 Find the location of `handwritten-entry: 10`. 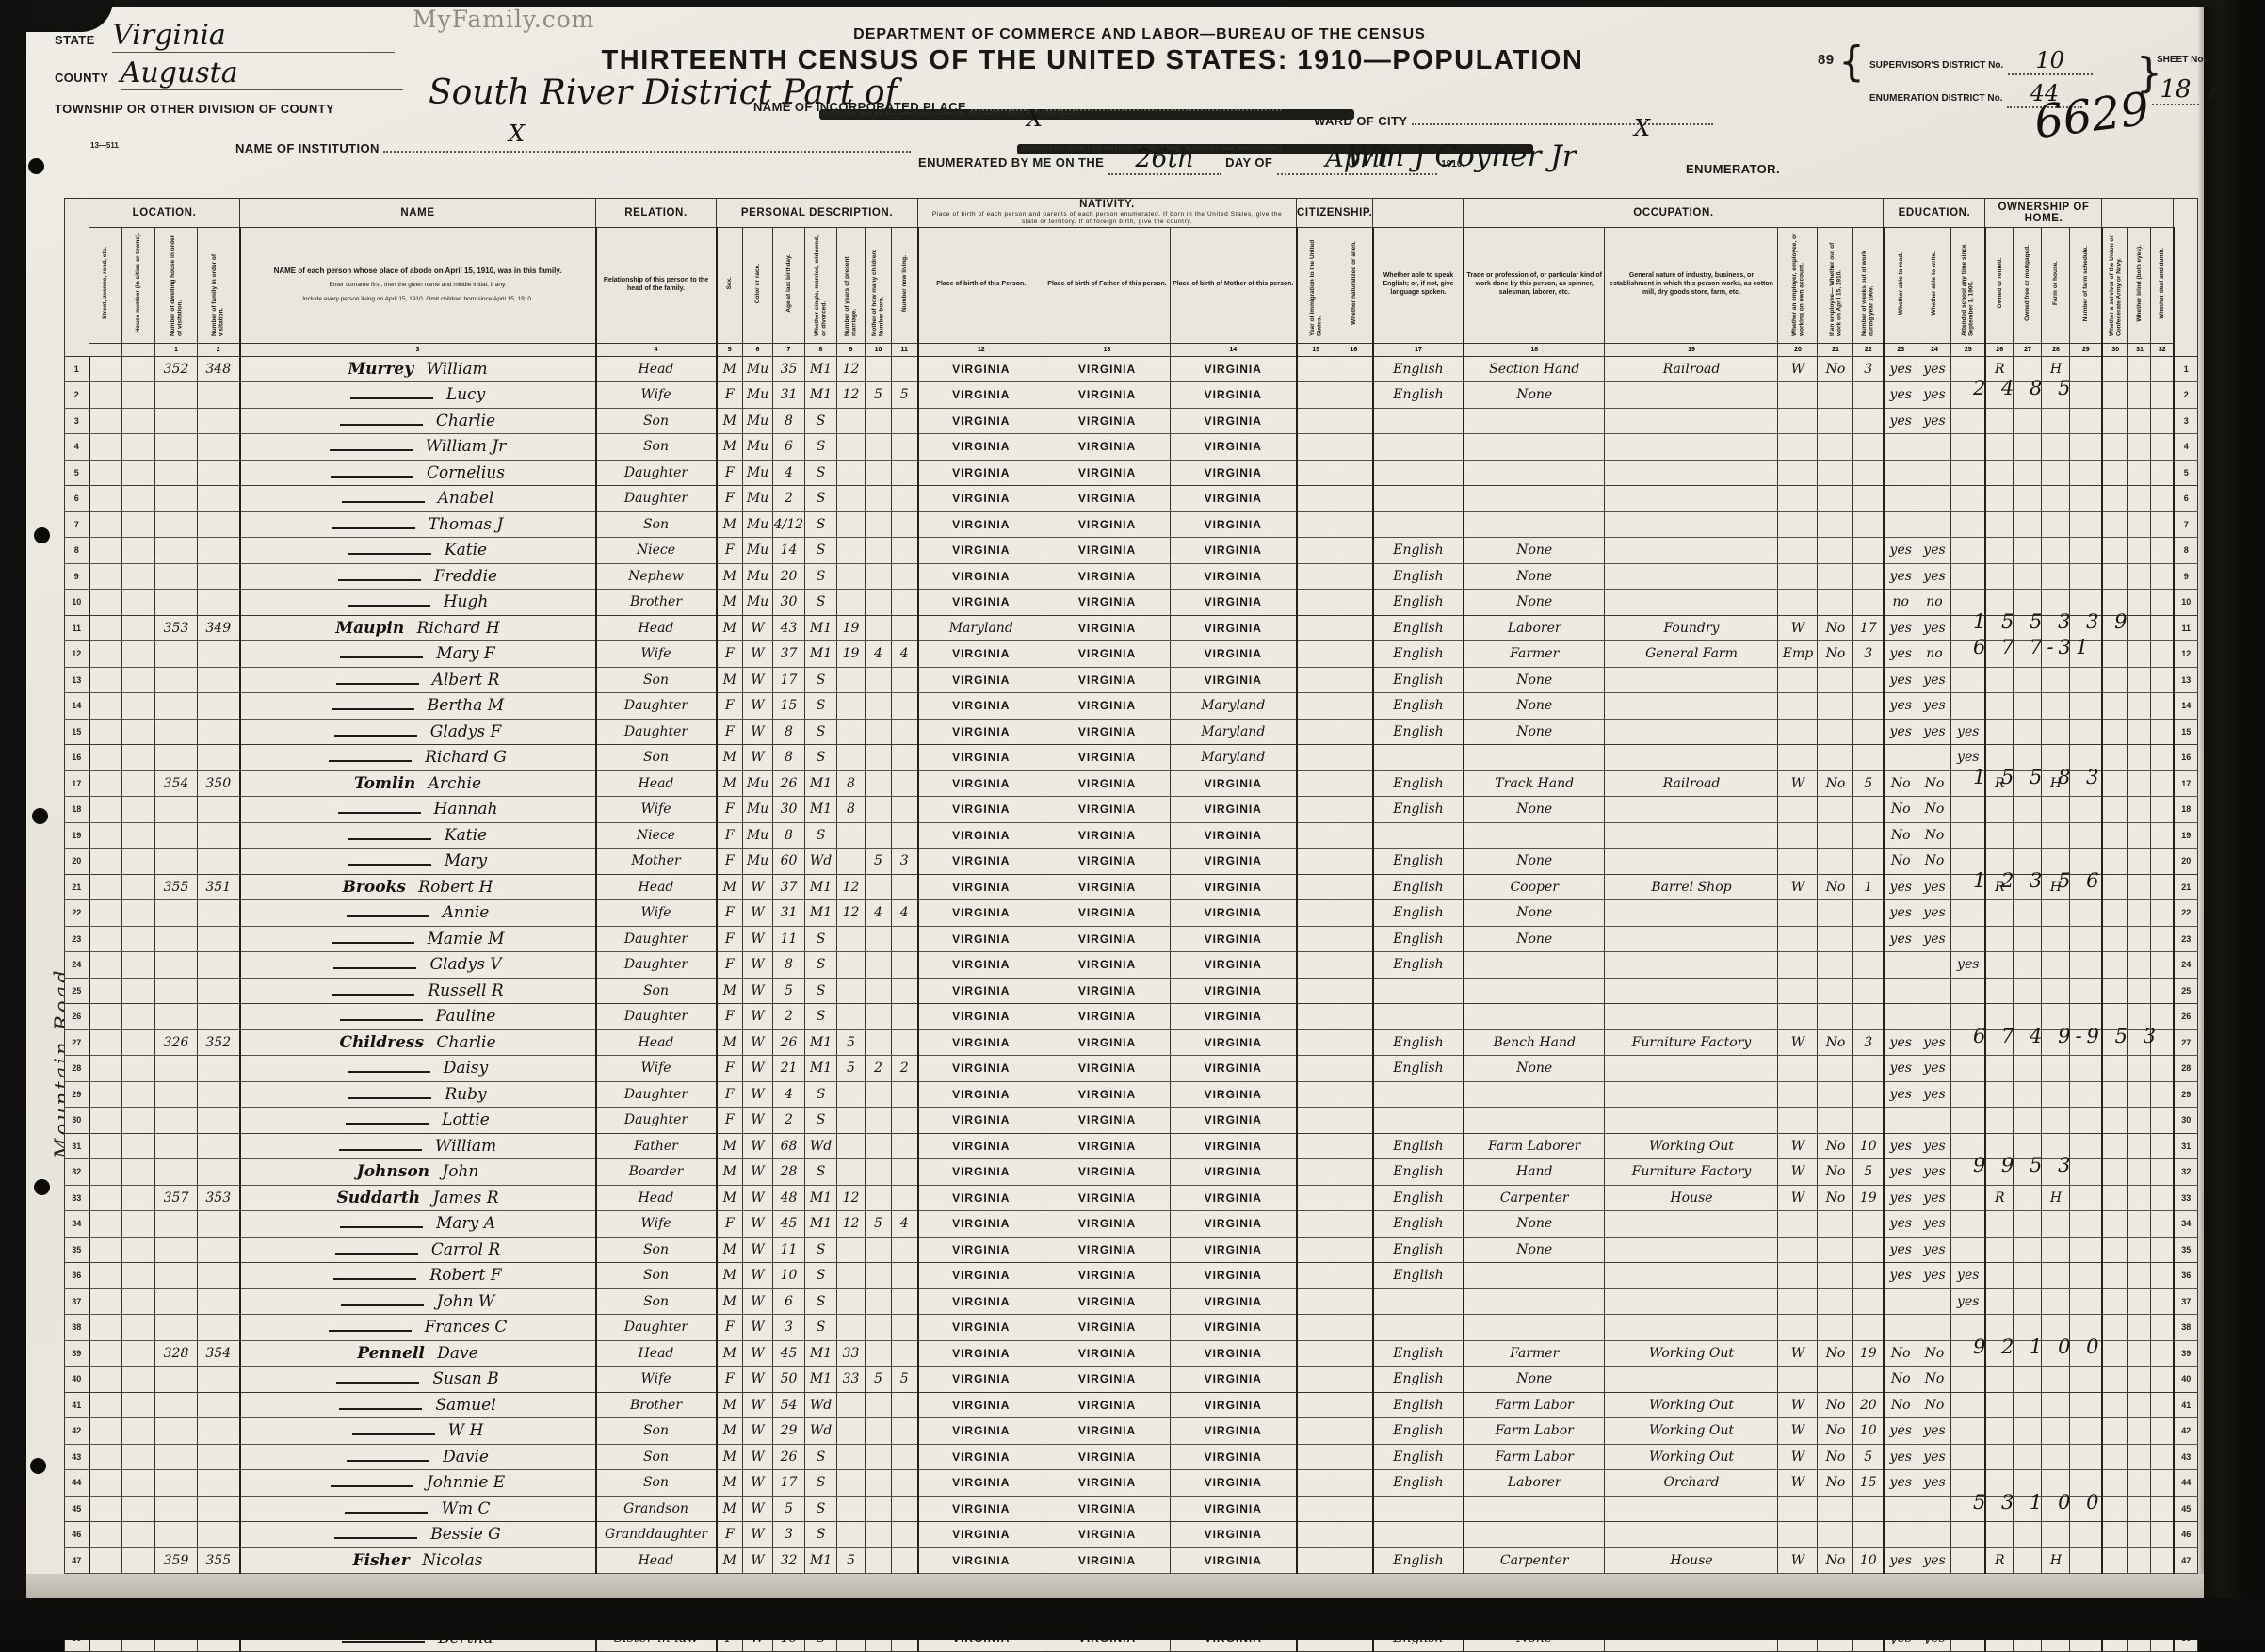

handwritten-entry: 10 is located at coordinates (789, 1276).